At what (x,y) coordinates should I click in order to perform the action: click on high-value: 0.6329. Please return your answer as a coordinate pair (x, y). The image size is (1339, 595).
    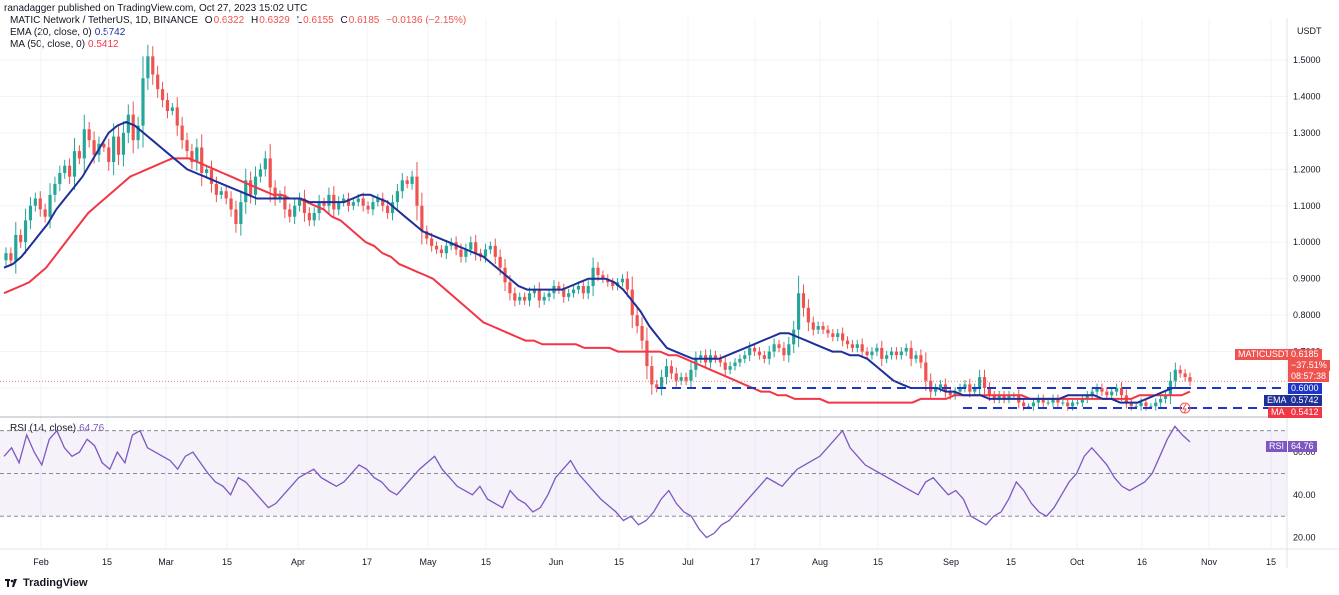
    Looking at the image, I should click on (274, 20).